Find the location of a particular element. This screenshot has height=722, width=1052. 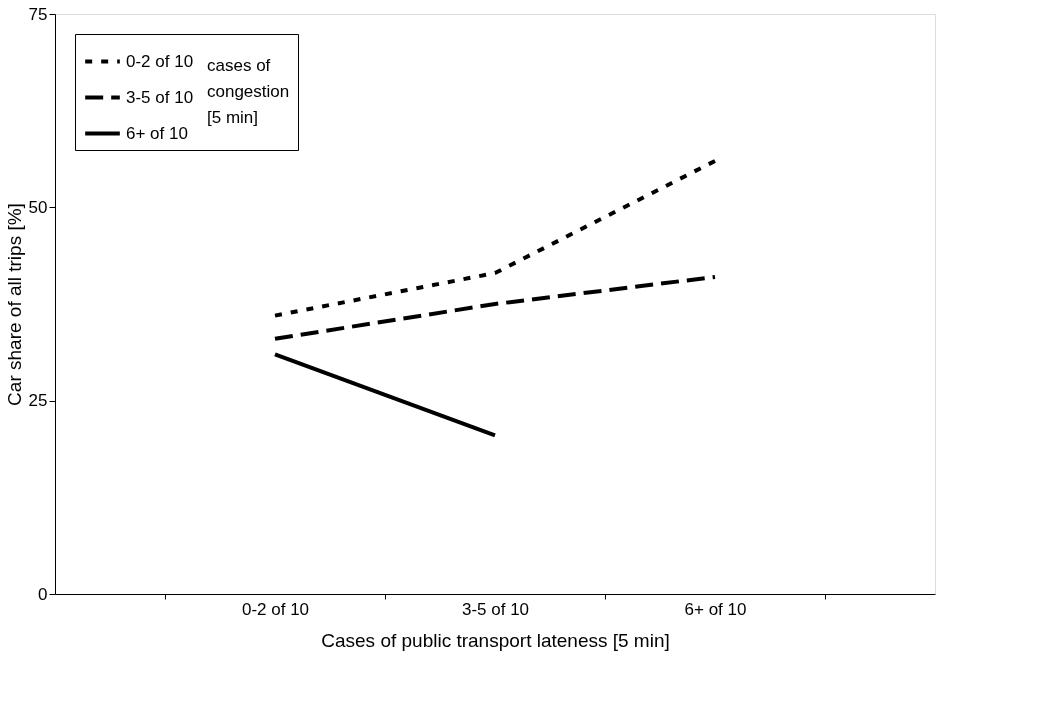

y-tick-label: 50 is located at coordinates (38, 207).